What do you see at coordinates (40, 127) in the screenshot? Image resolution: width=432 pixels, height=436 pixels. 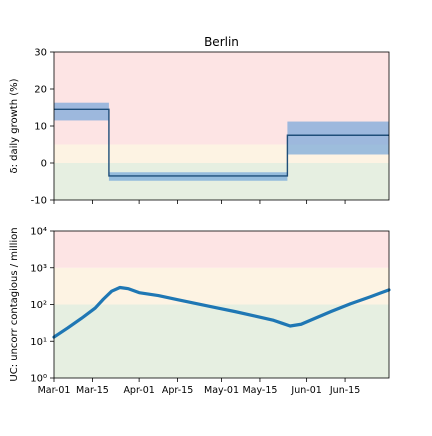 I see `growth-ytick-label: 10` at bounding box center [40, 127].